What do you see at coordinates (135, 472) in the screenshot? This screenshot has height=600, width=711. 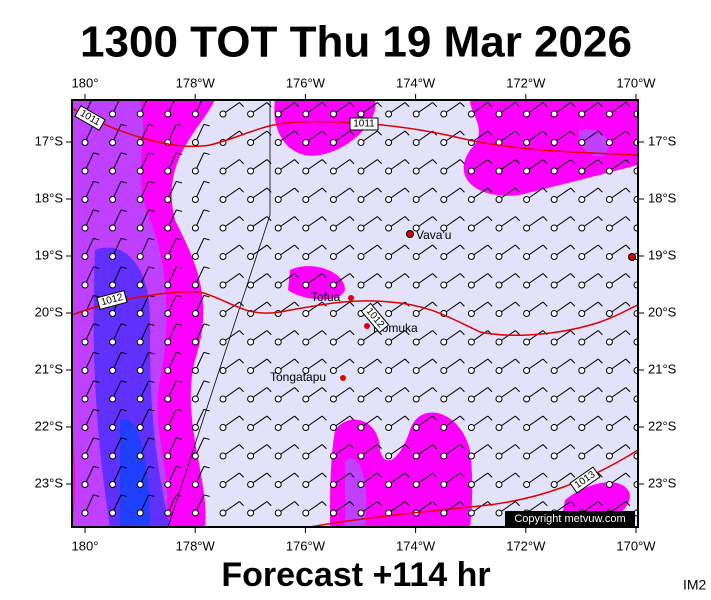 I see `rain-band-core` at bounding box center [135, 472].